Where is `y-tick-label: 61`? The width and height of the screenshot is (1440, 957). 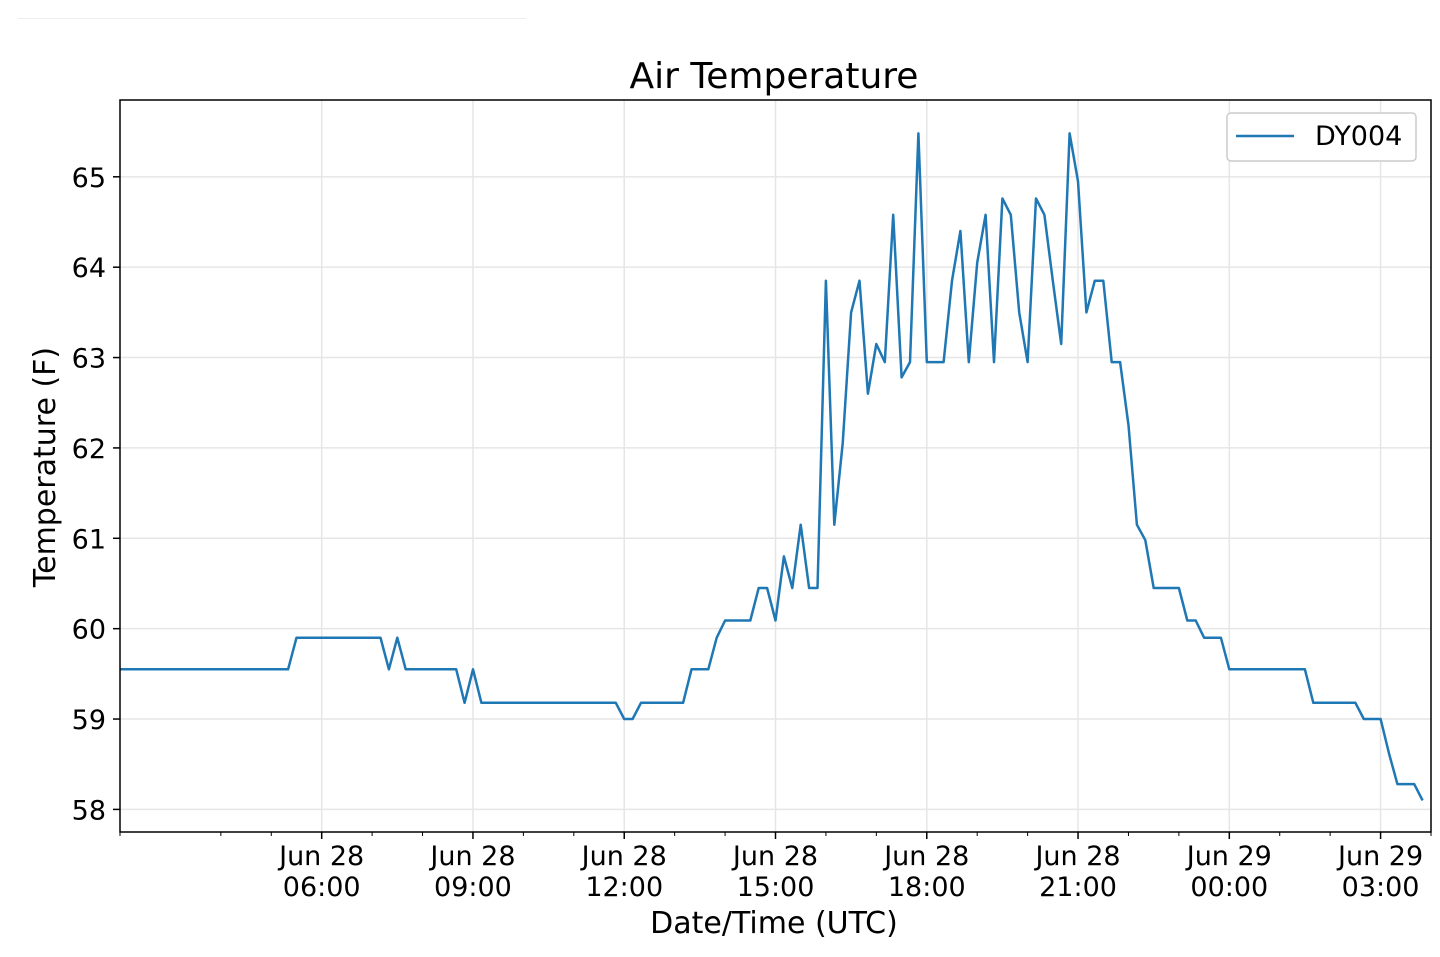 y-tick-label: 61 is located at coordinates (89, 539).